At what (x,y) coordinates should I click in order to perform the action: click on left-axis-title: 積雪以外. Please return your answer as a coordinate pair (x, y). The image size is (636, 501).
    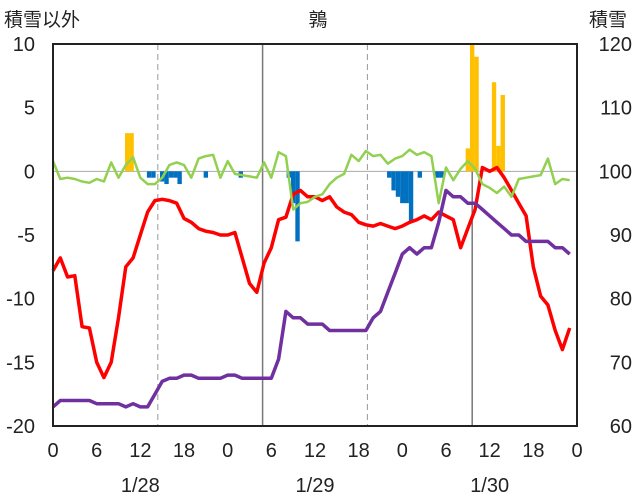
    Looking at the image, I should click on (42, 20).